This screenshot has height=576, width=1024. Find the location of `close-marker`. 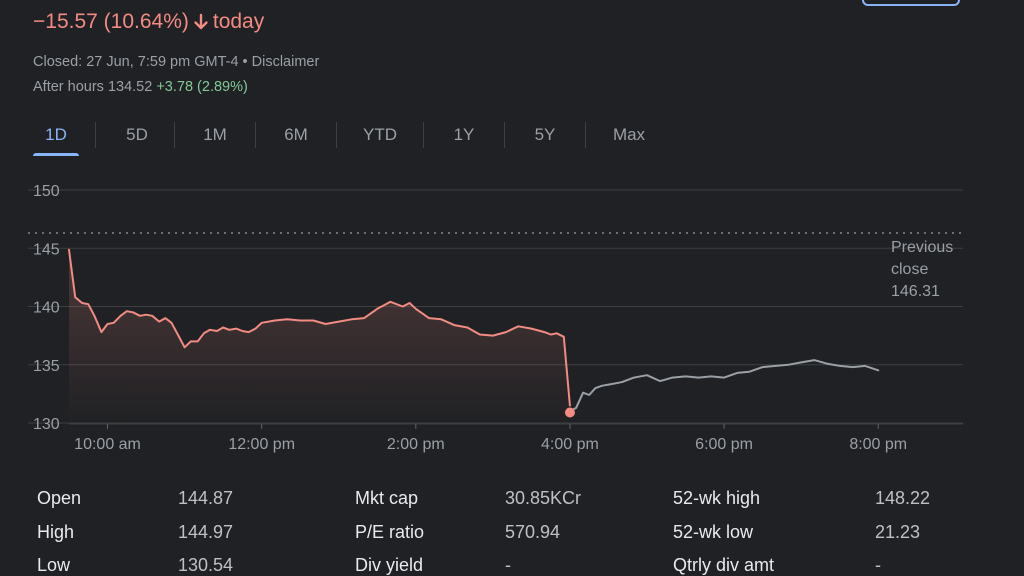

close-marker is located at coordinates (569, 412).